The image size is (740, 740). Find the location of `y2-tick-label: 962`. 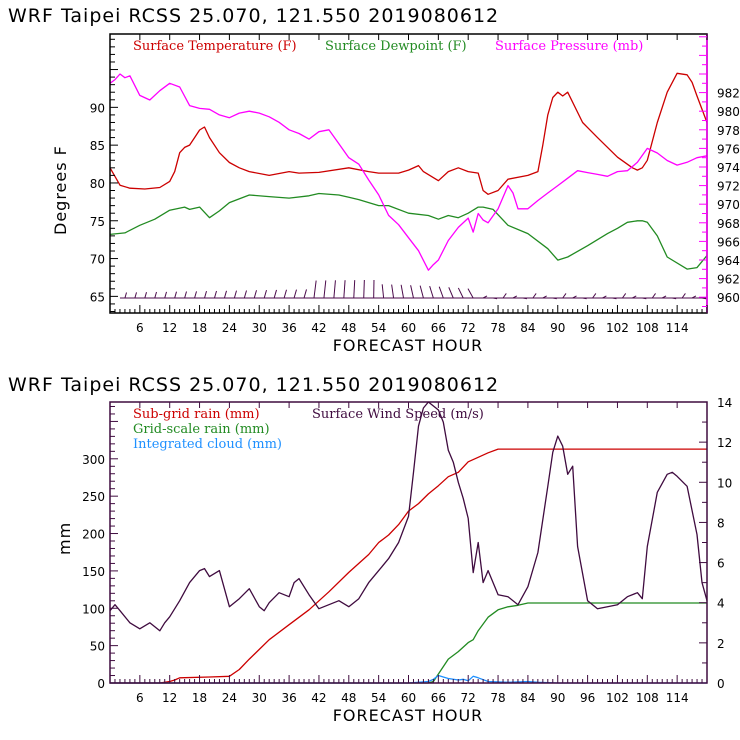

y2-tick-label: 962 is located at coordinates (728, 280).